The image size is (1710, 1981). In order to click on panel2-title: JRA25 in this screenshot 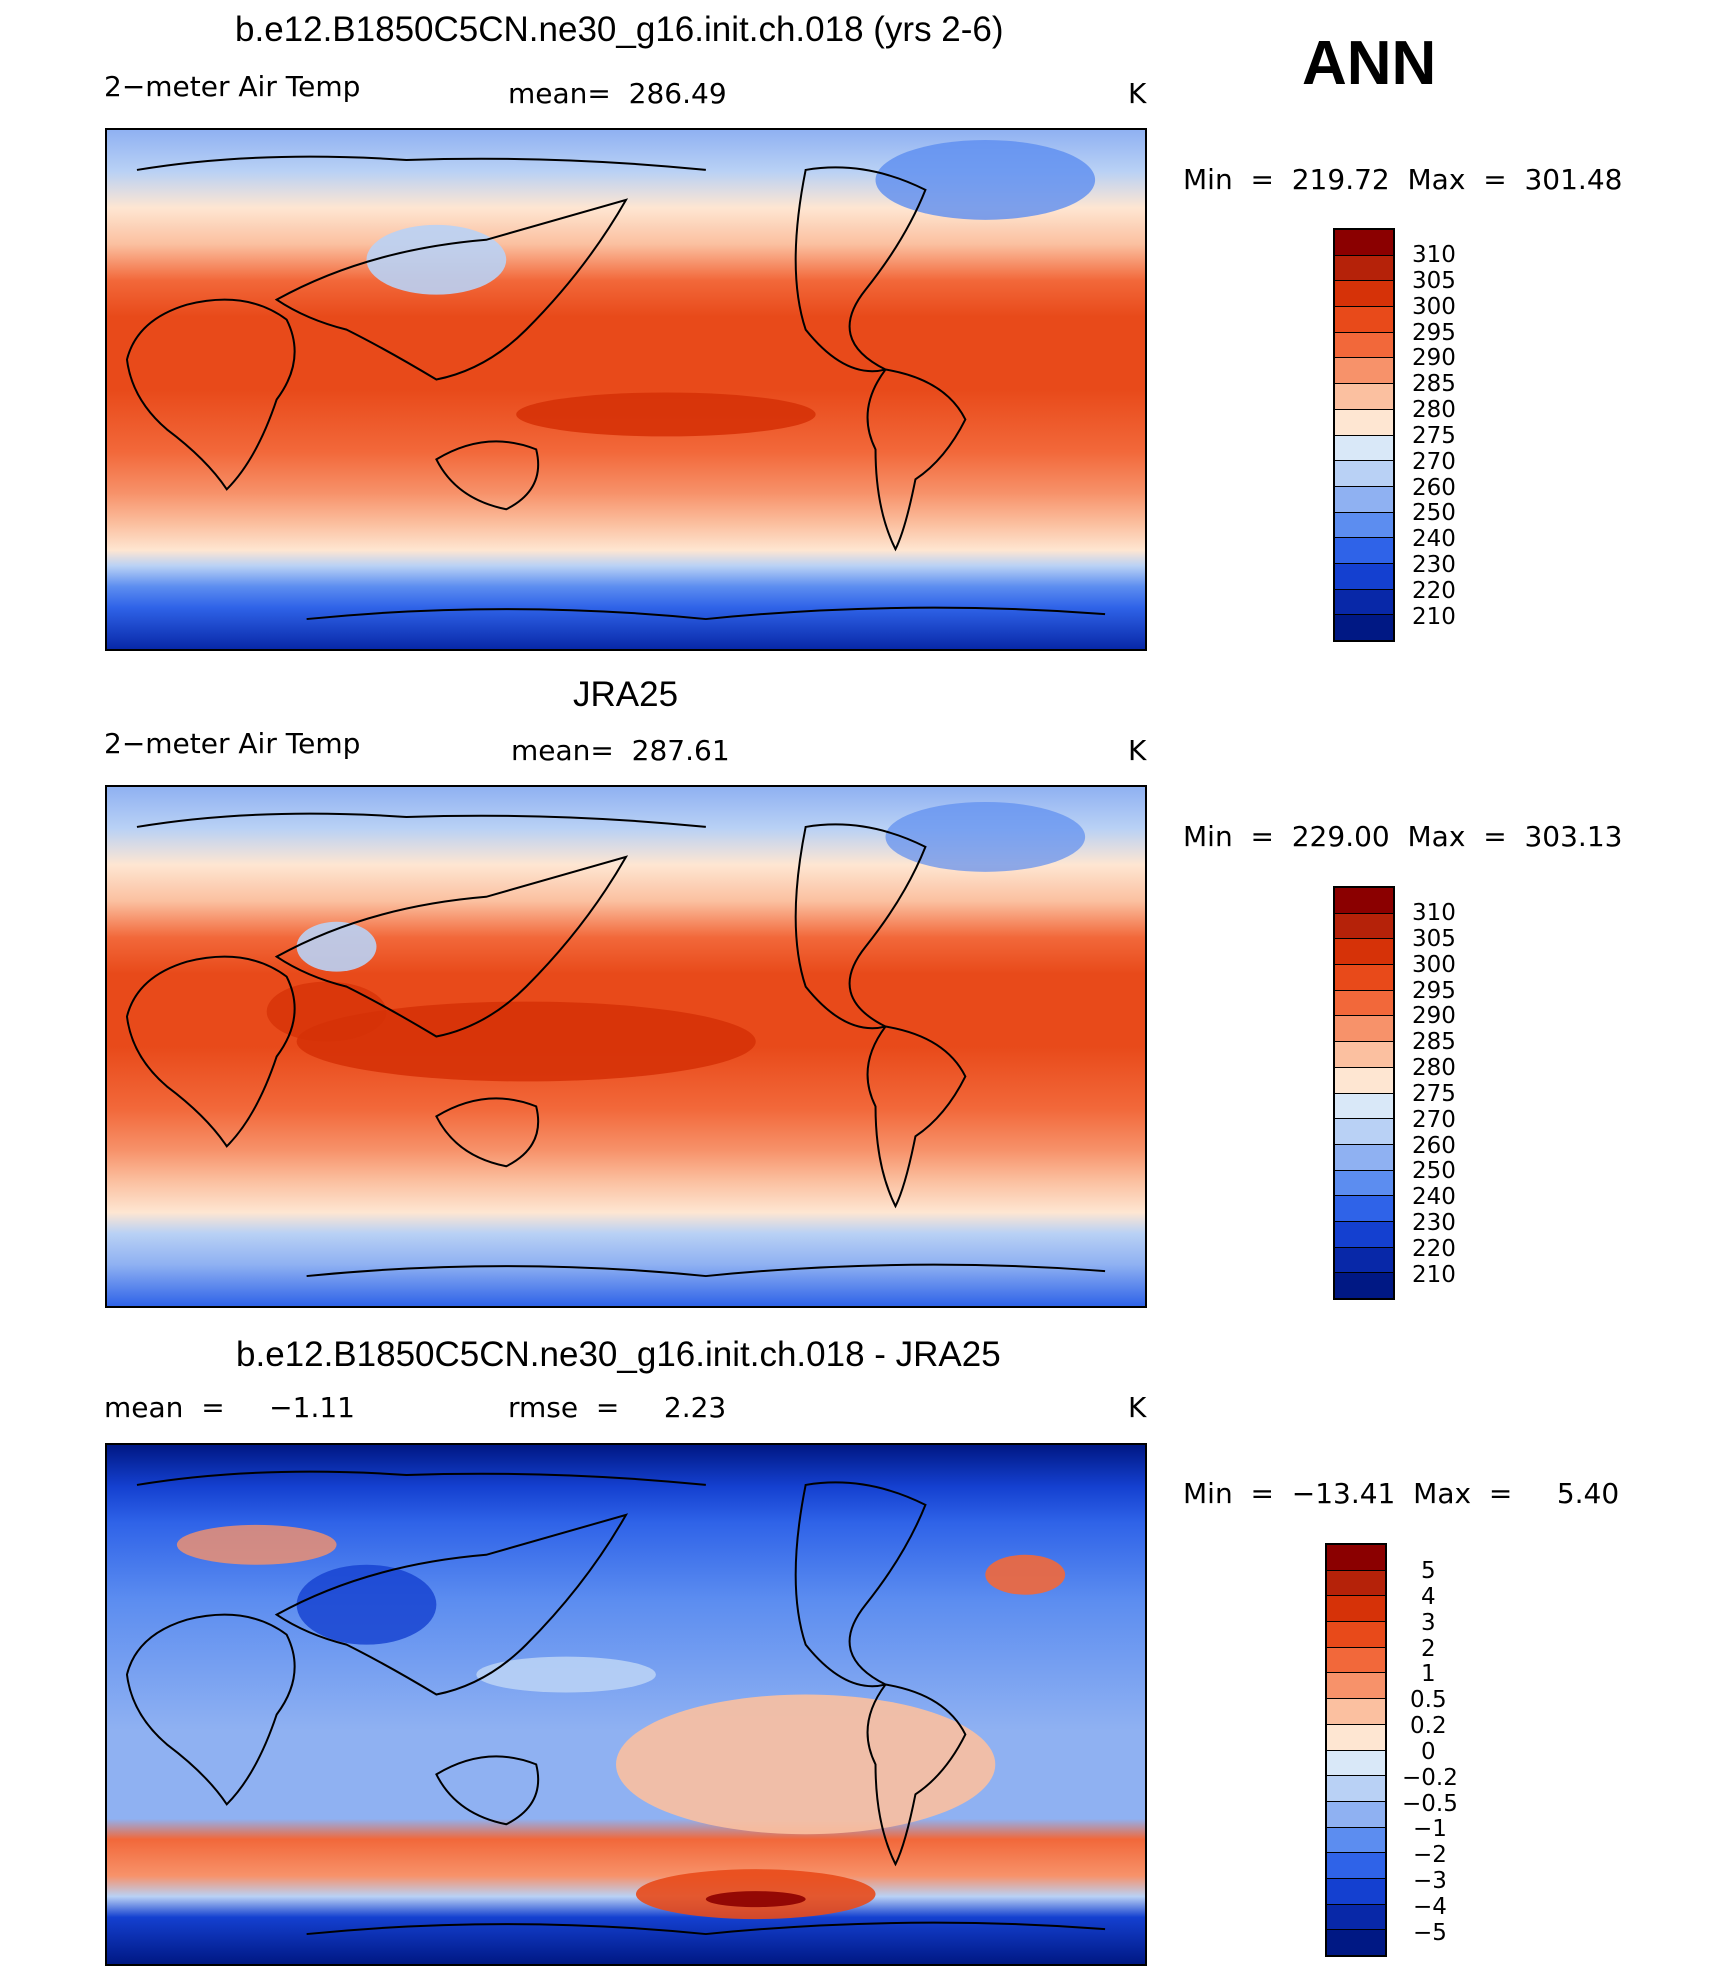, I will do `click(626, 694)`.